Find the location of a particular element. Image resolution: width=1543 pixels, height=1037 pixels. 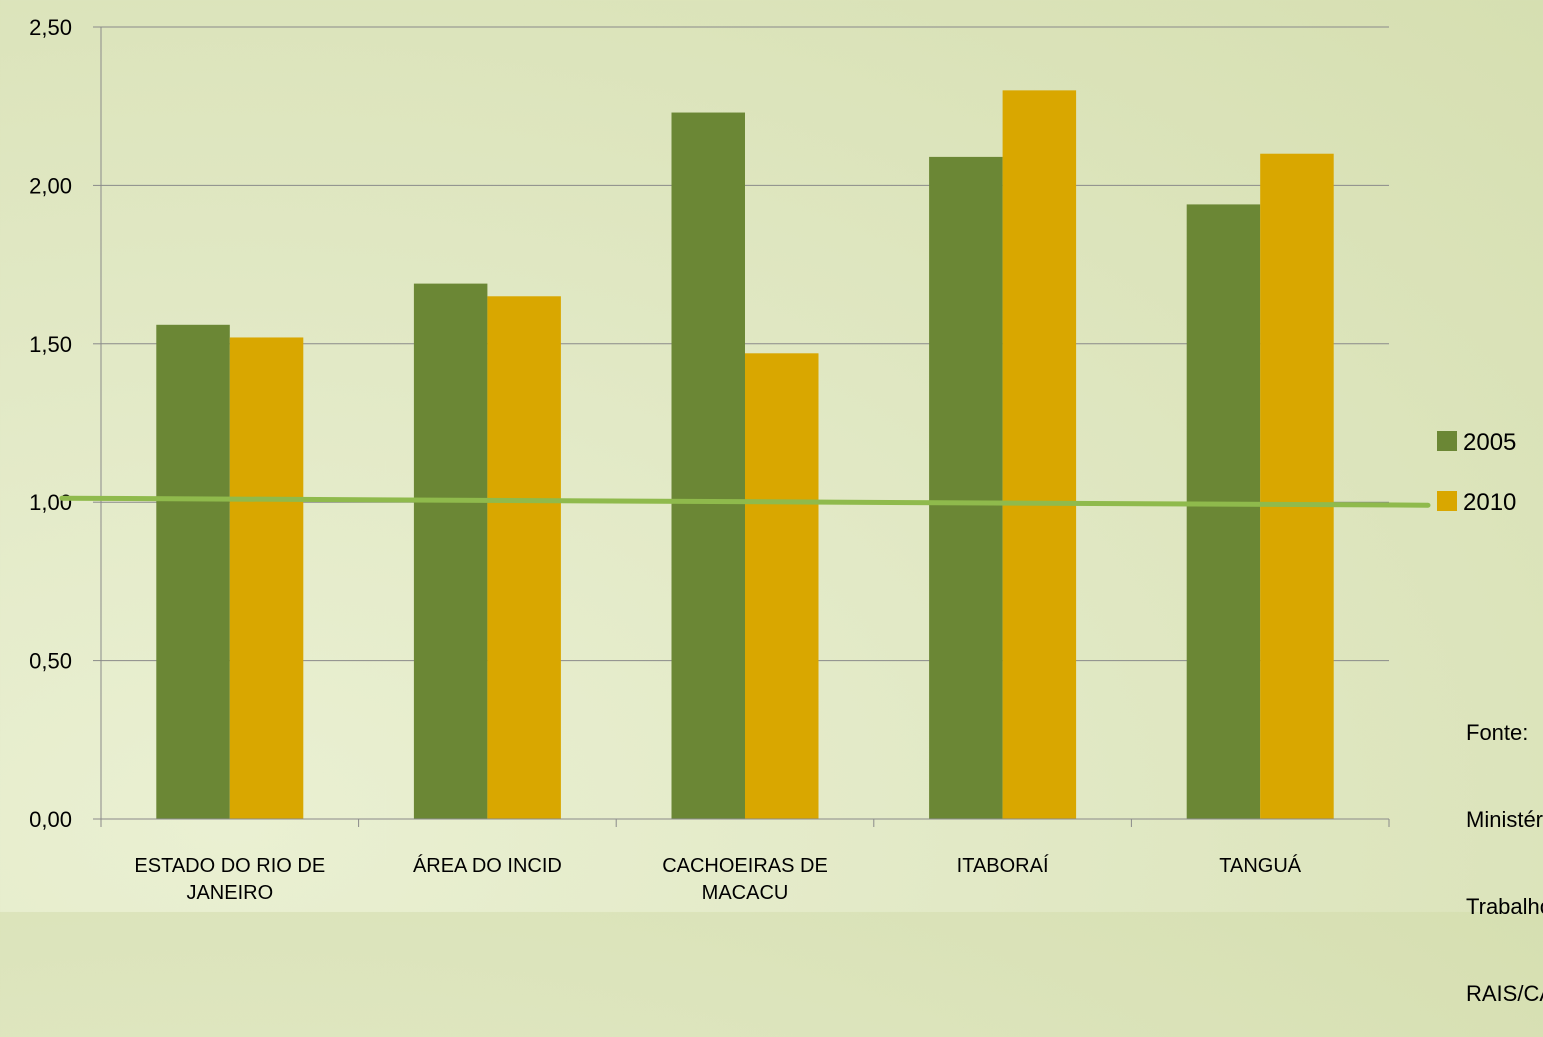

source-note-line-3: Trabalho e is located at coordinates (1504, 906).